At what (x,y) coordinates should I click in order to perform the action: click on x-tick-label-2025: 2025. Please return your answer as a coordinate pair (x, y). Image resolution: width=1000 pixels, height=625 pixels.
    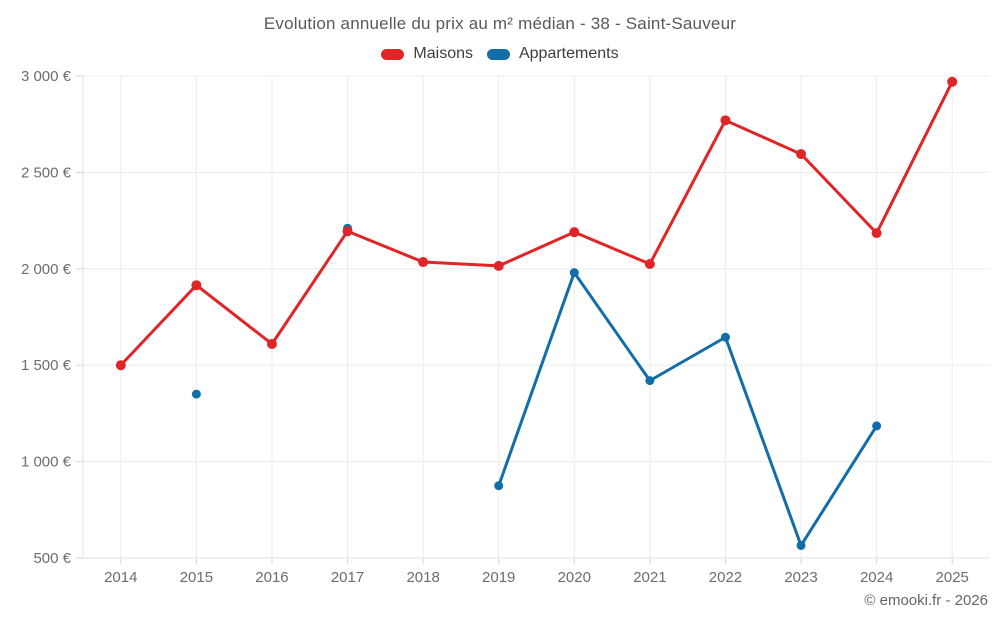
    Looking at the image, I should click on (952, 577).